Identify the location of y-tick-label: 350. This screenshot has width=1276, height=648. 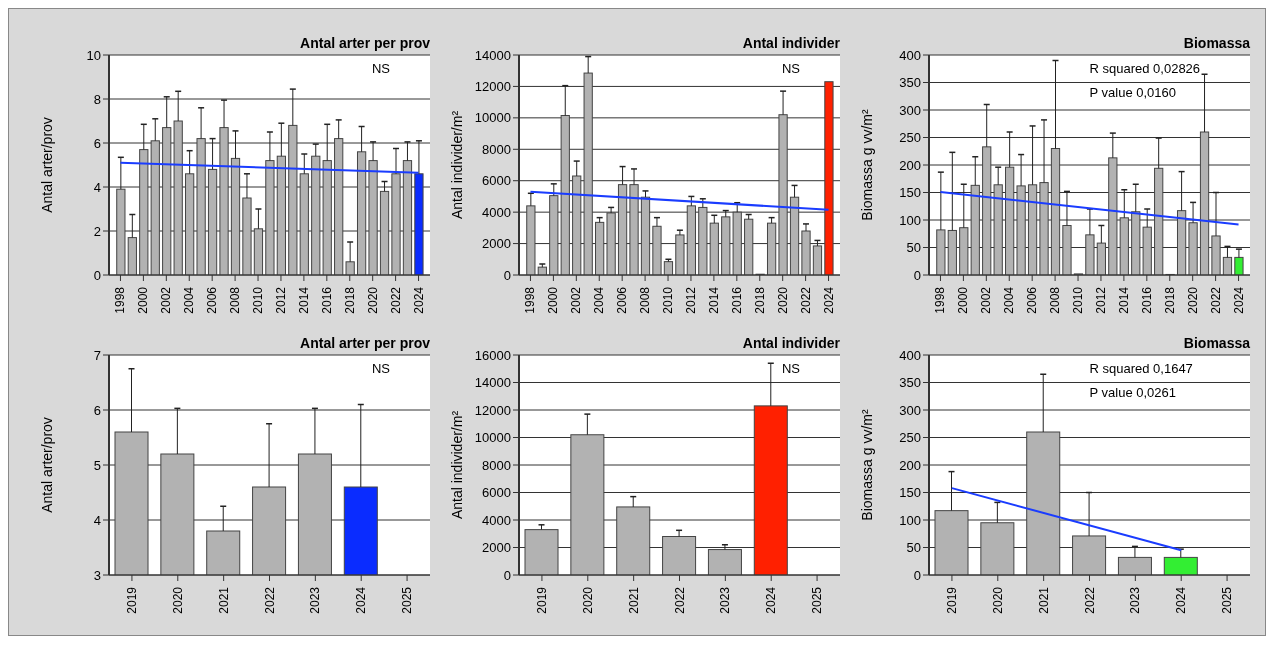
(910, 83).